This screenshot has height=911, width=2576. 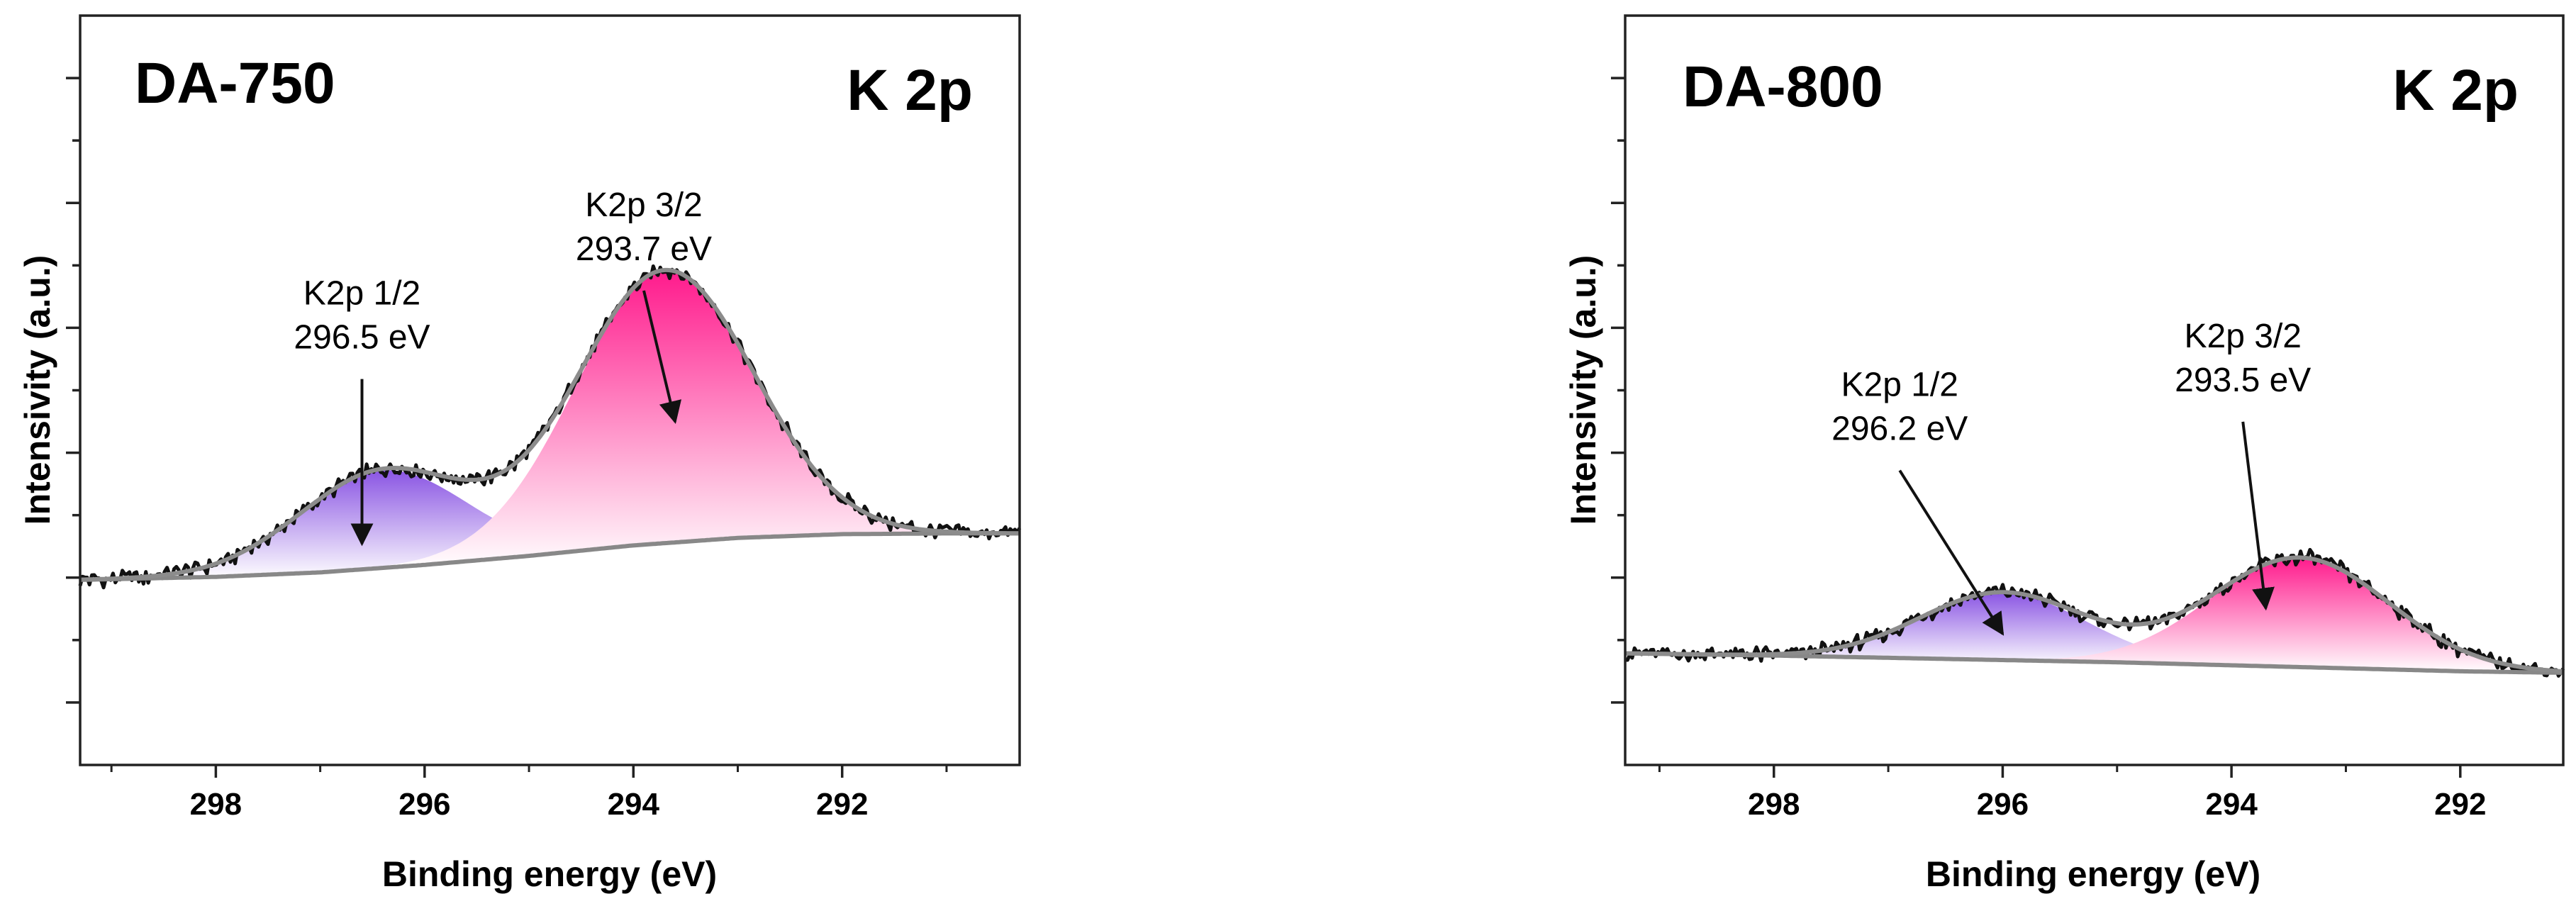 I want to click on sample-label: DA-750, so click(x=235, y=83).